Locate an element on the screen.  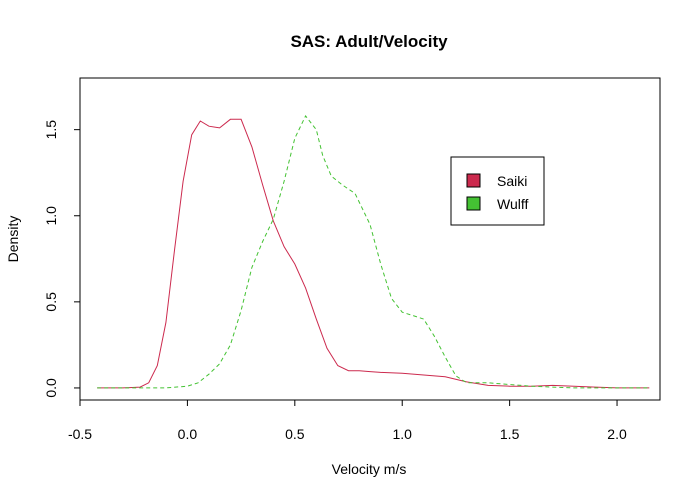
y-tick-label: 0.0 is located at coordinates (51, 388).